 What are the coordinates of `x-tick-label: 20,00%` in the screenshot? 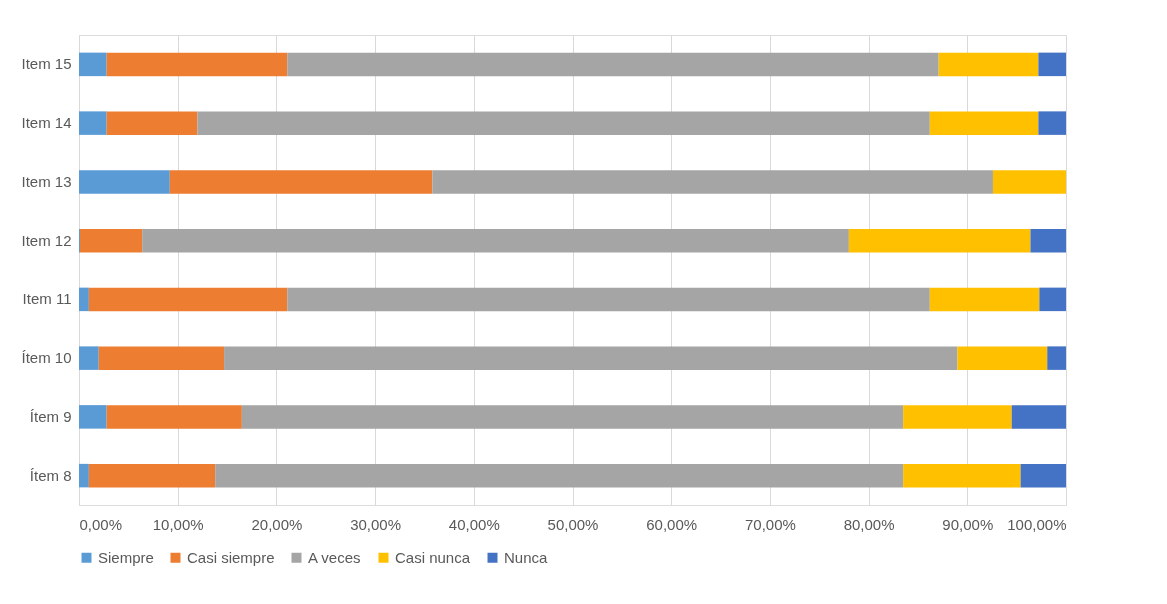 It's located at (277, 524).